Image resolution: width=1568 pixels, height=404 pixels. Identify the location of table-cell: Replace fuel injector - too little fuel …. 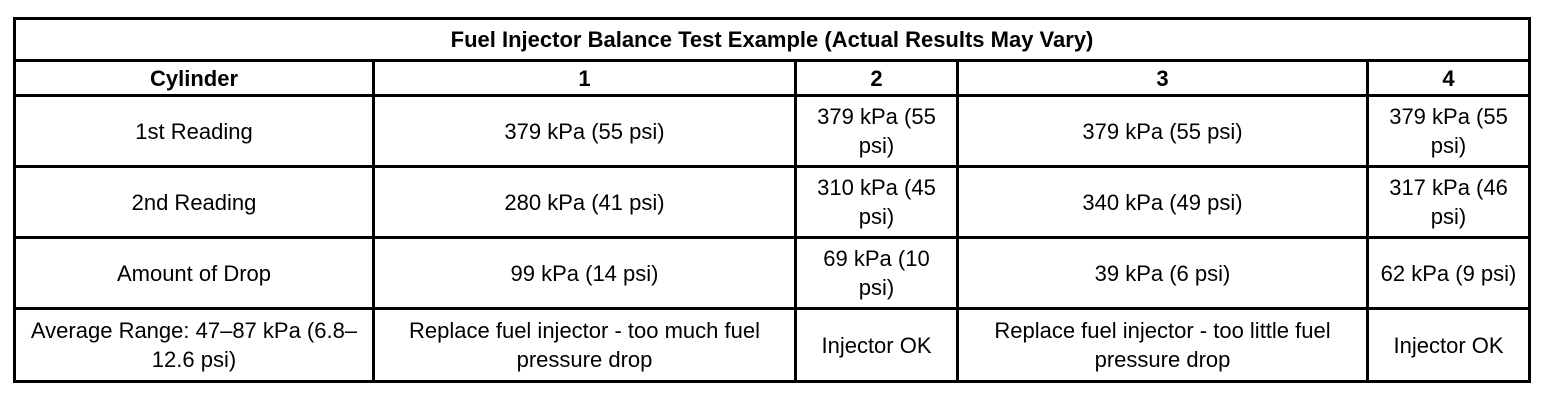
(1162, 345).